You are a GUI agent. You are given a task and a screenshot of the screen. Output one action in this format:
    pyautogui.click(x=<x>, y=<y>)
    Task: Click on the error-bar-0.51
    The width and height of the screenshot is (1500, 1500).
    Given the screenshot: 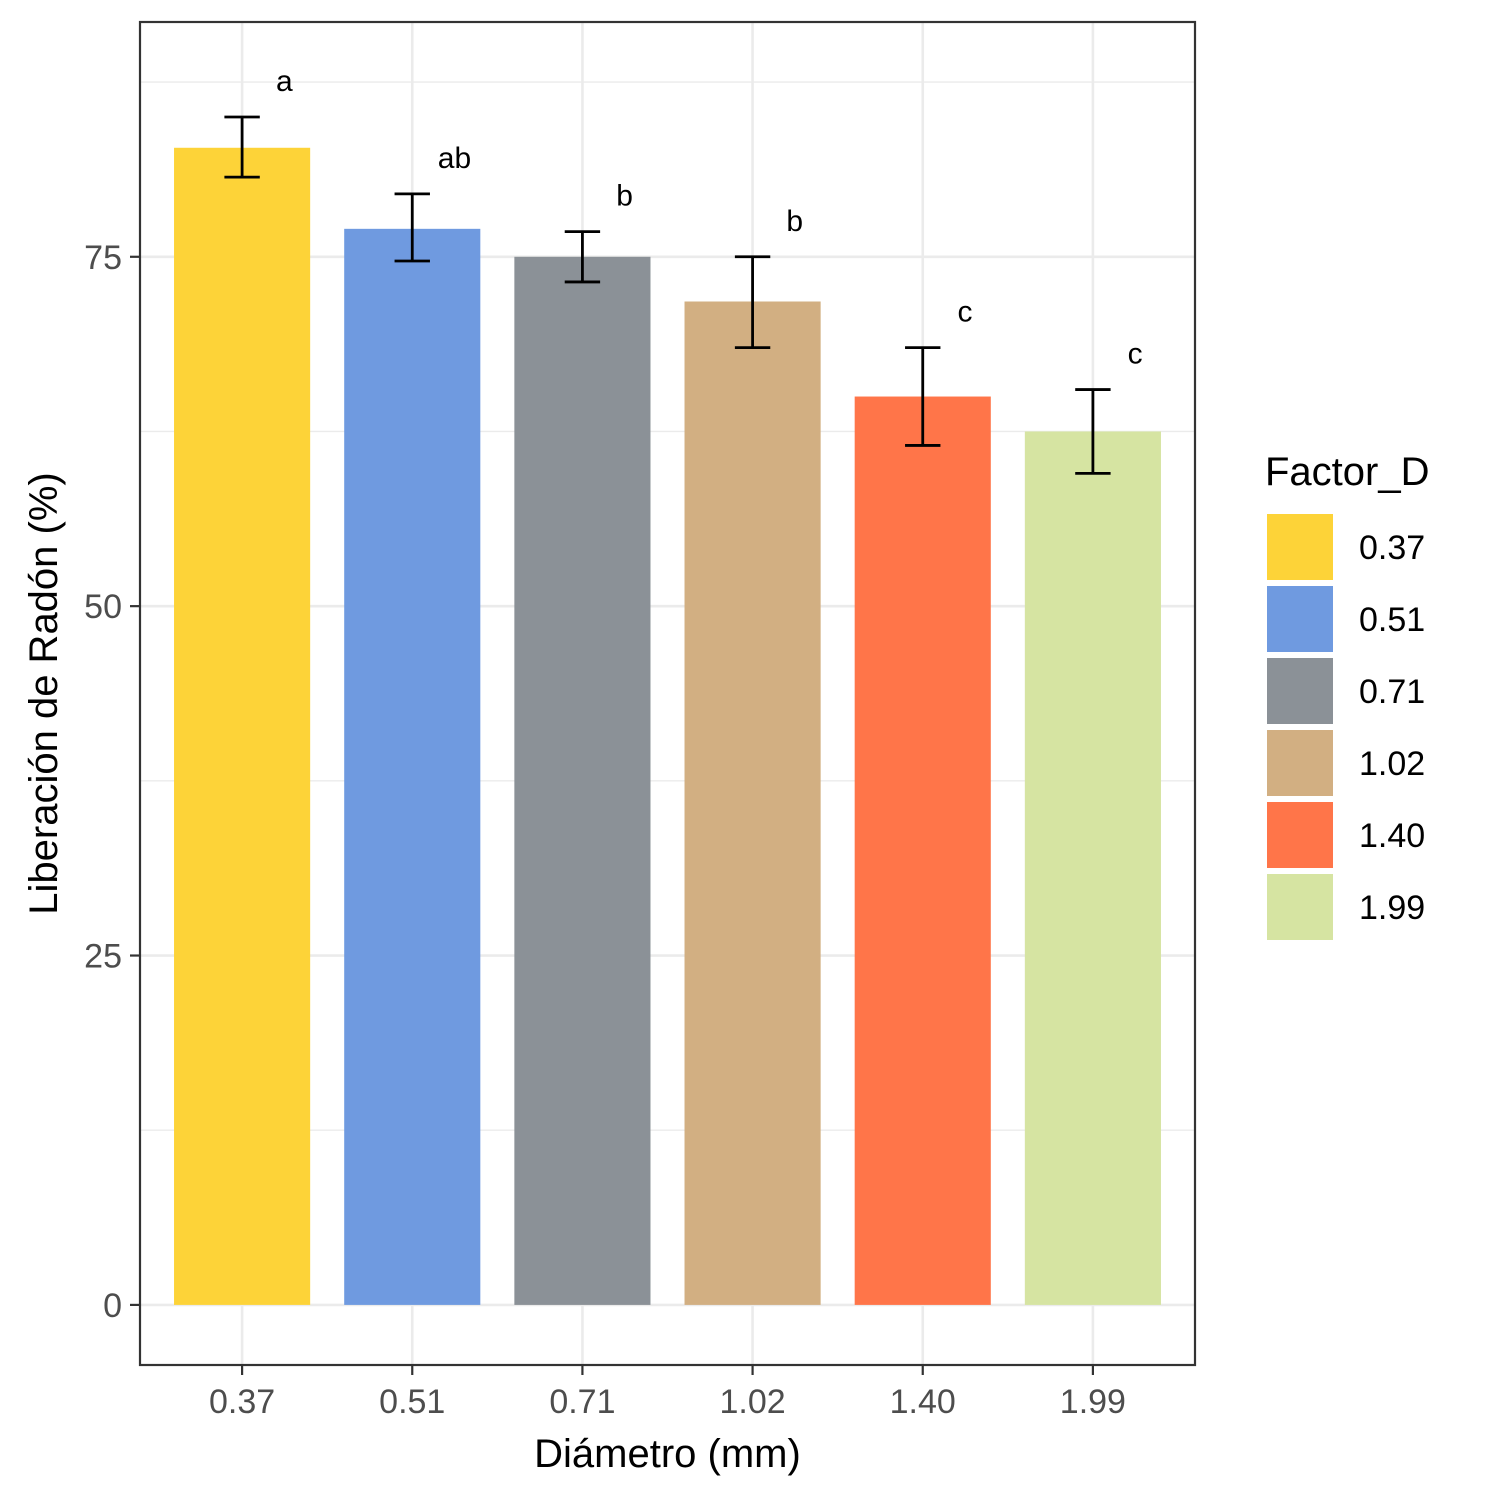 What is the action you would take?
    pyautogui.click(x=412, y=227)
    